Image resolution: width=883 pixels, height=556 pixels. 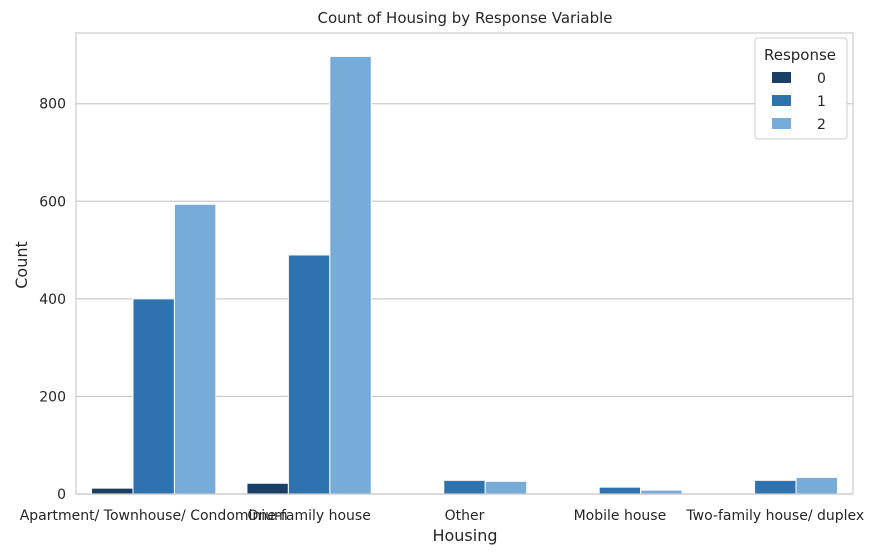 What do you see at coordinates (800, 55) in the screenshot?
I see `legend-title: Response` at bounding box center [800, 55].